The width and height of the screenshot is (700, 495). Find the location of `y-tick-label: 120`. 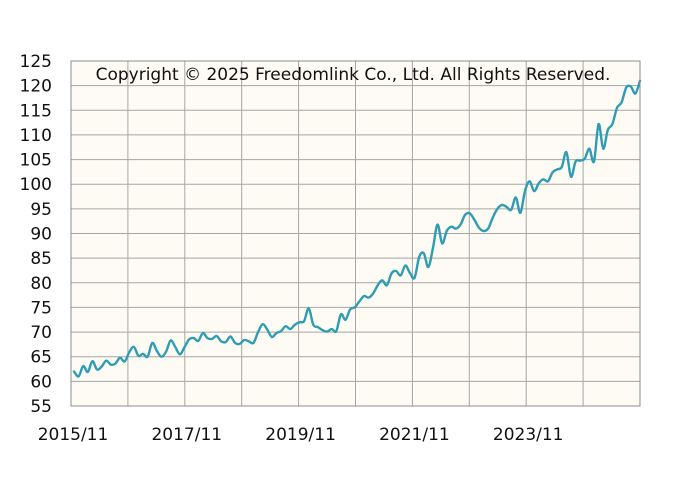

y-tick-label: 120 is located at coordinates (36, 87).